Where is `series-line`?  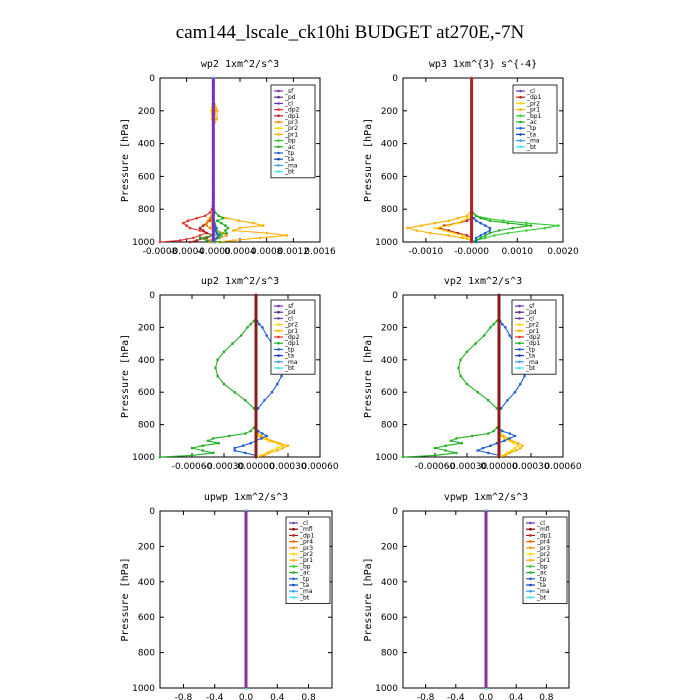
series-line is located at coordinates (208, 376).